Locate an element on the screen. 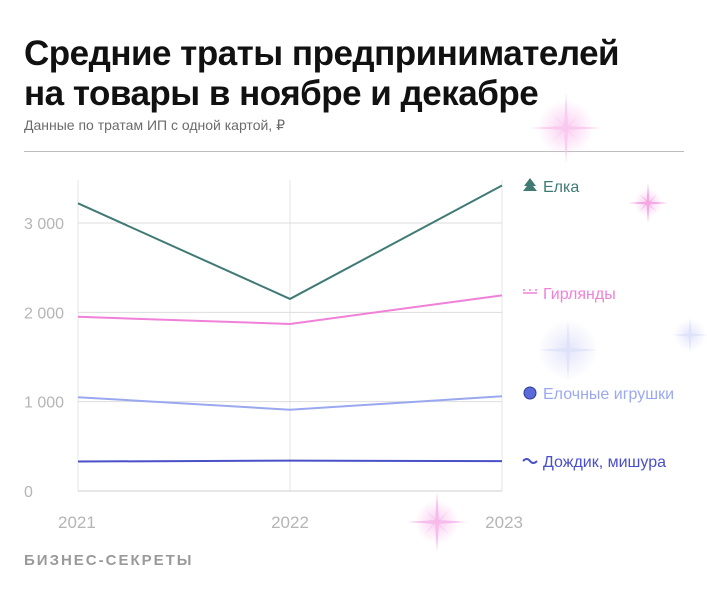  legend-entry: Елка is located at coordinates (551, 187).